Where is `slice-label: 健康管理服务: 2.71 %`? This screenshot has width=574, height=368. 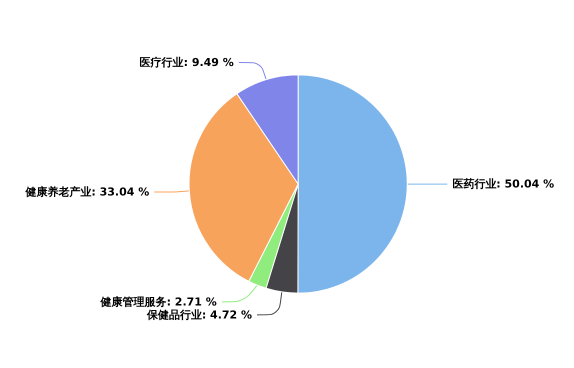 slice-label: 健康管理服务: 2.71 % is located at coordinates (158, 301).